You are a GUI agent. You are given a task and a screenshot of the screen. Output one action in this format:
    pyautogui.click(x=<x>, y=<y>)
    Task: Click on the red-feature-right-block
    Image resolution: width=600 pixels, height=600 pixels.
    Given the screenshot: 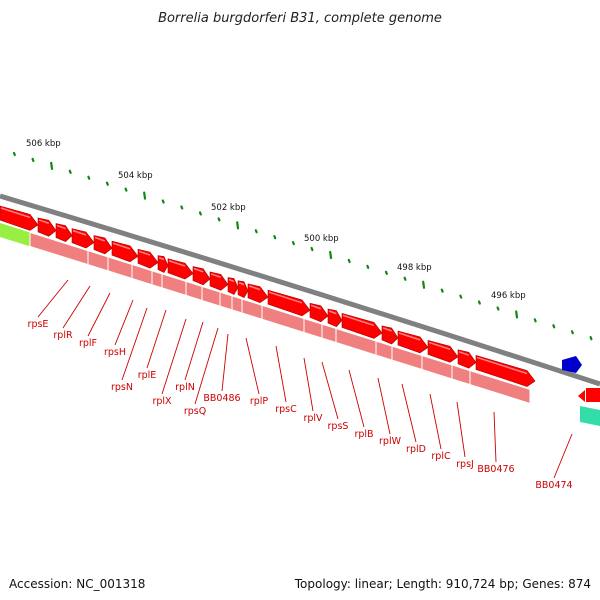 What is the action you would take?
    pyautogui.click(x=593, y=395)
    